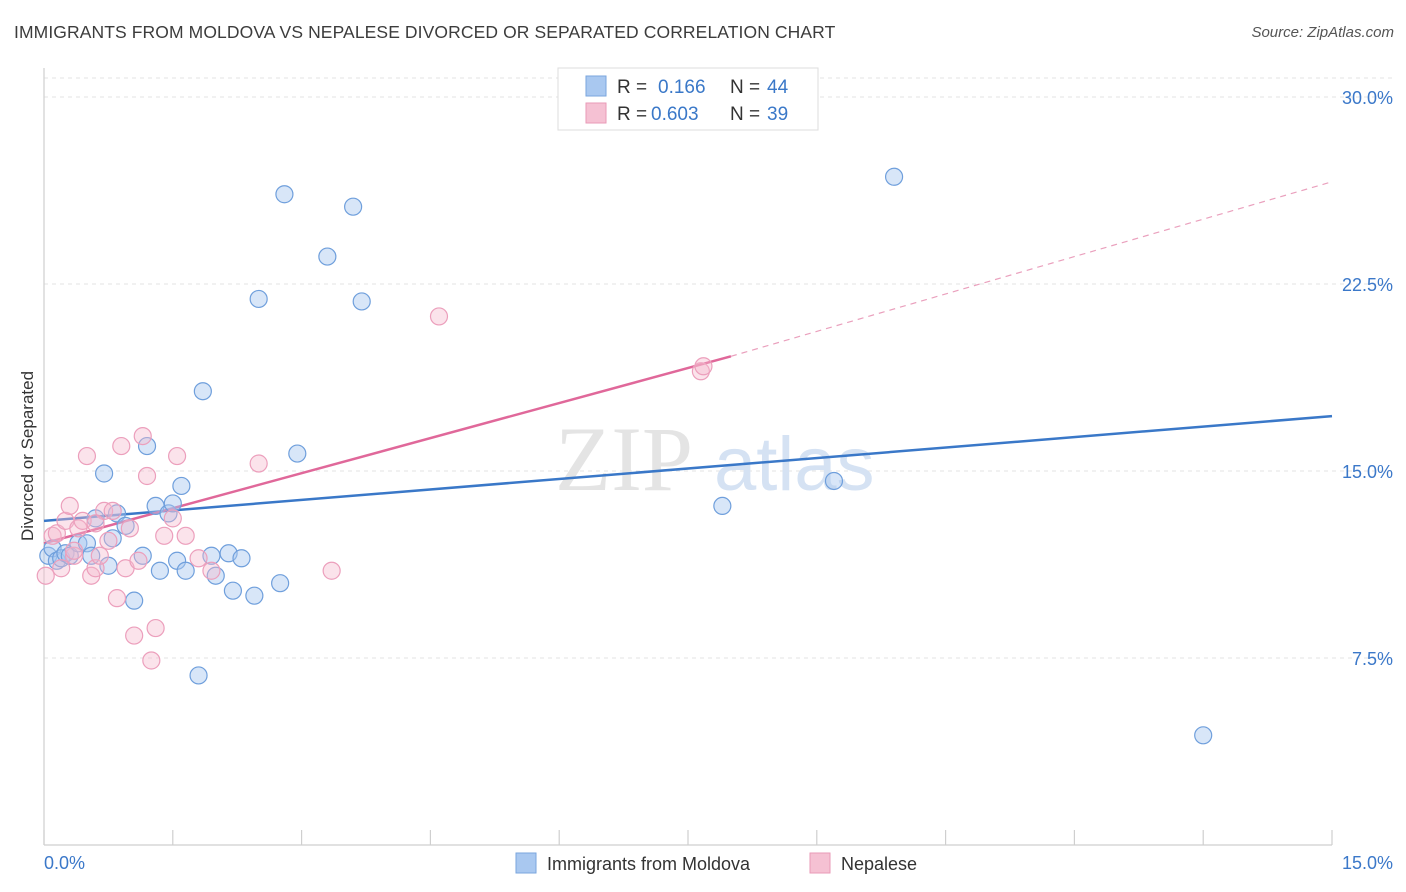 The height and width of the screenshot is (892, 1406). Describe the element at coordinates (387, 450) in the screenshot. I see `trend-line-nepalese` at that location.